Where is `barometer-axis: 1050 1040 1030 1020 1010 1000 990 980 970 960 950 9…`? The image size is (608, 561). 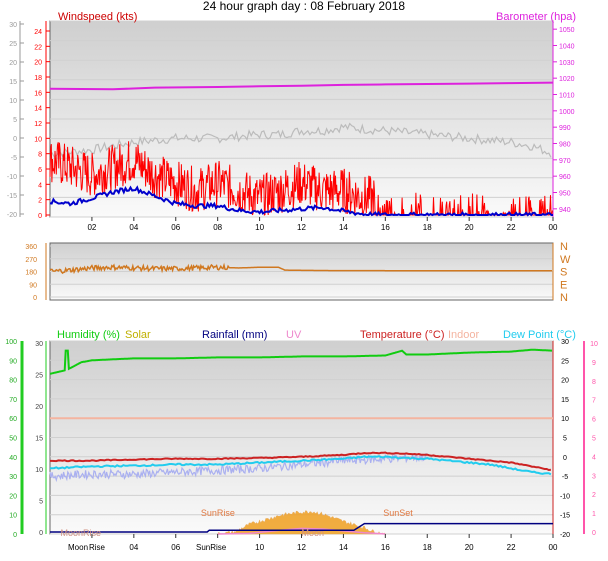 barometer-axis: 1050 1040 1030 1020 1010 1000 990 980 970 960 950 9… is located at coordinates (563, 119).